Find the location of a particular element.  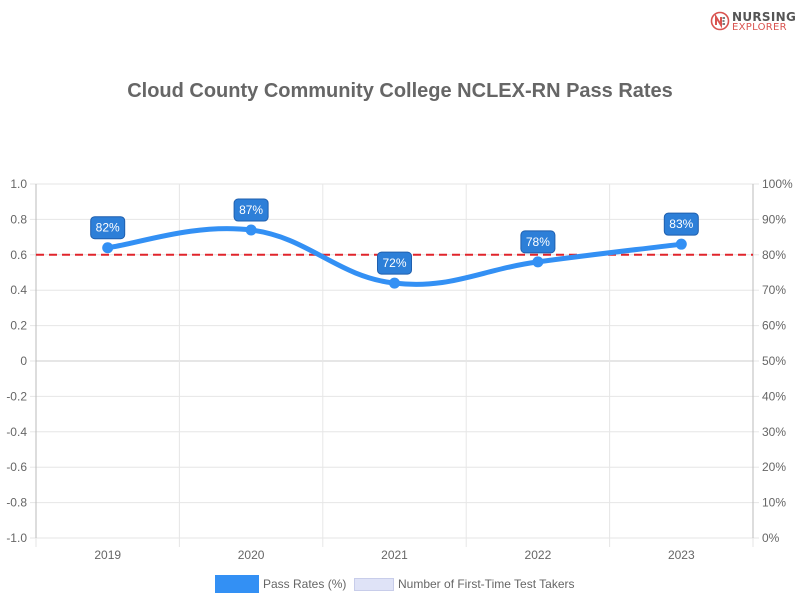

logo-line1: NURSING is located at coordinates (764, 17).